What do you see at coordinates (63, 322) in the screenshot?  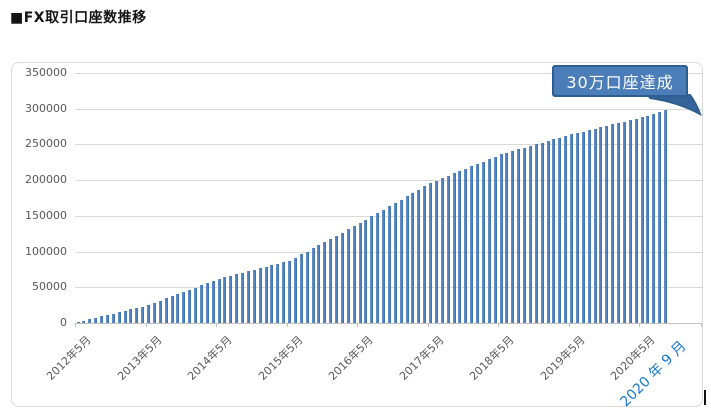 I see `y-axis-label-0: 0` at bounding box center [63, 322].